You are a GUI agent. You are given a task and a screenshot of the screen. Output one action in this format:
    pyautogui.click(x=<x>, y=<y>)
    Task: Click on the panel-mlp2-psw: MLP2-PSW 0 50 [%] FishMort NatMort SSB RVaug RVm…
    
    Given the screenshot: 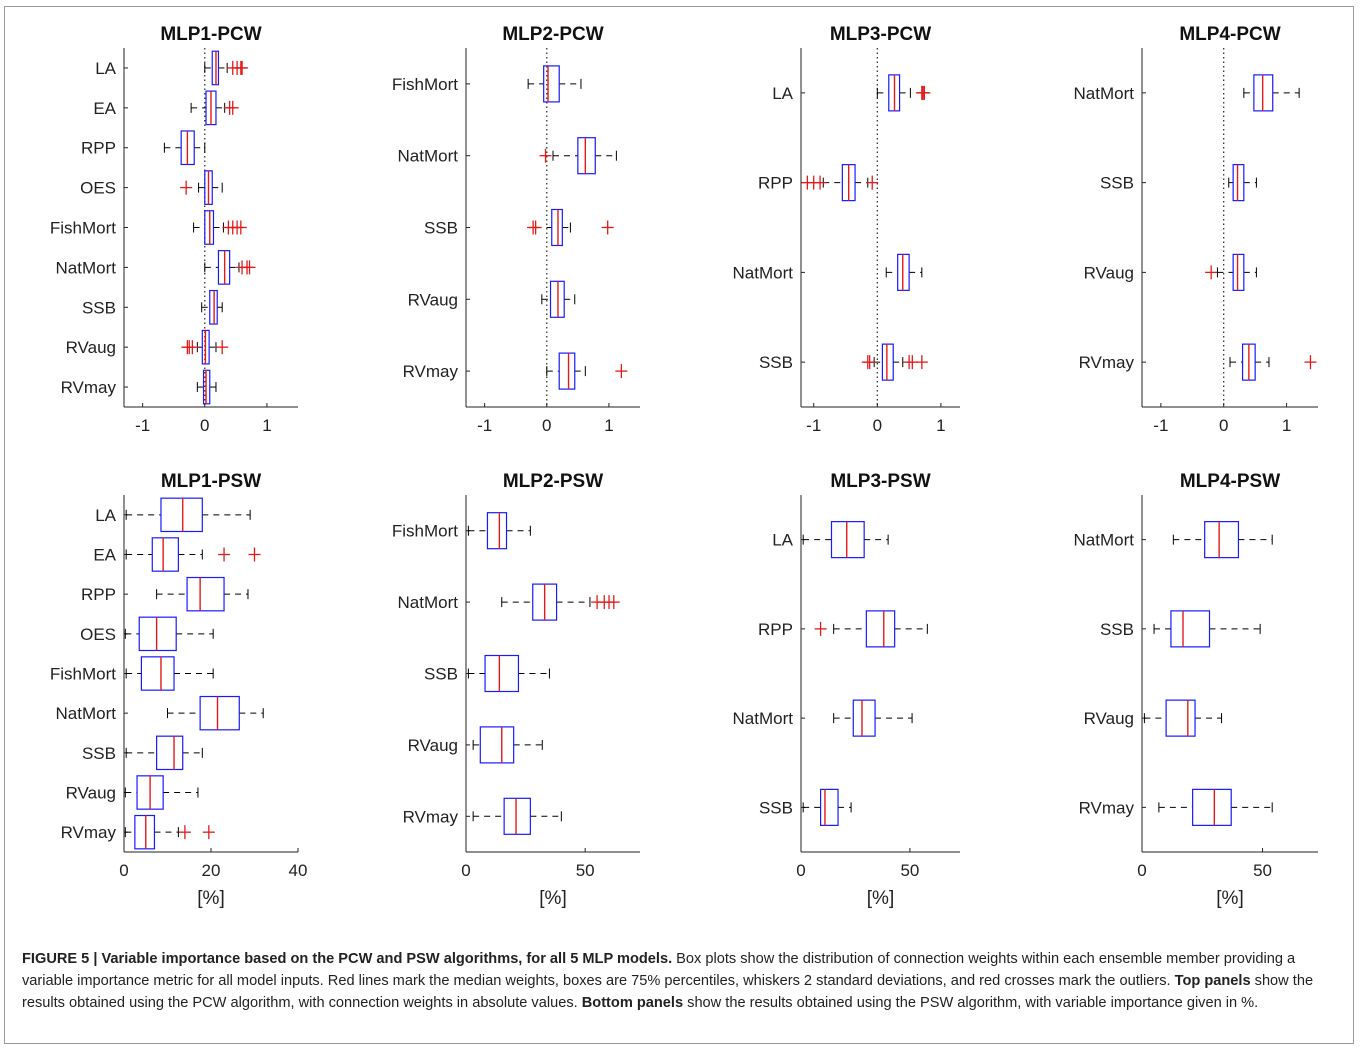 What is the action you would take?
    pyautogui.click(x=516, y=690)
    